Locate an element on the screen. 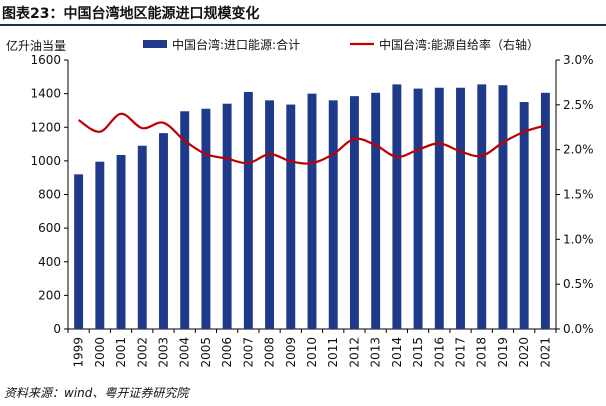 The height and width of the screenshot is (406, 606). legend-line-label: 中国台湾:能源自给率（右轴） is located at coordinates (459, 44).